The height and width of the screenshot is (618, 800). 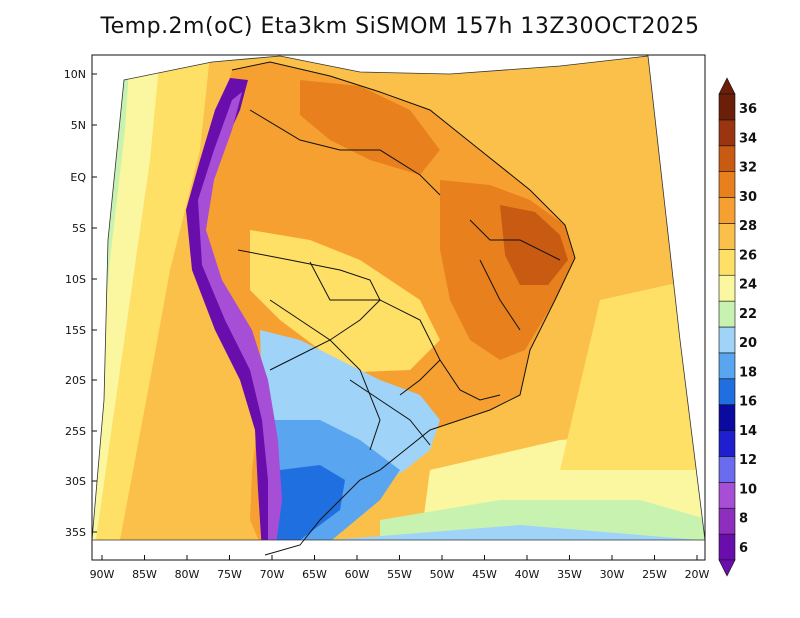 I want to click on colorbar-label: 14, so click(x=748, y=431).